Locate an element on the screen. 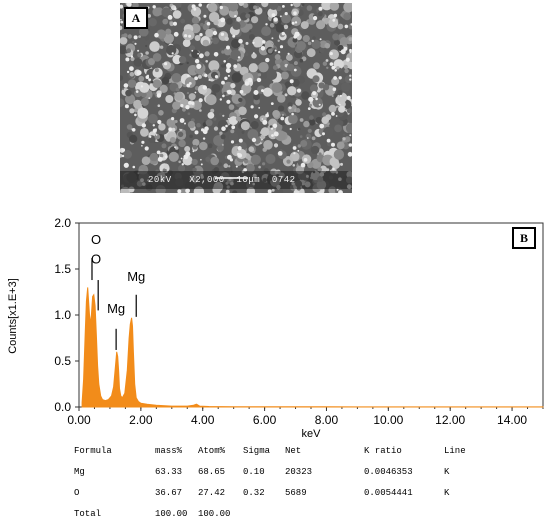 This screenshot has width=550, height=531. sem-info-bar is located at coordinates (236, 180).